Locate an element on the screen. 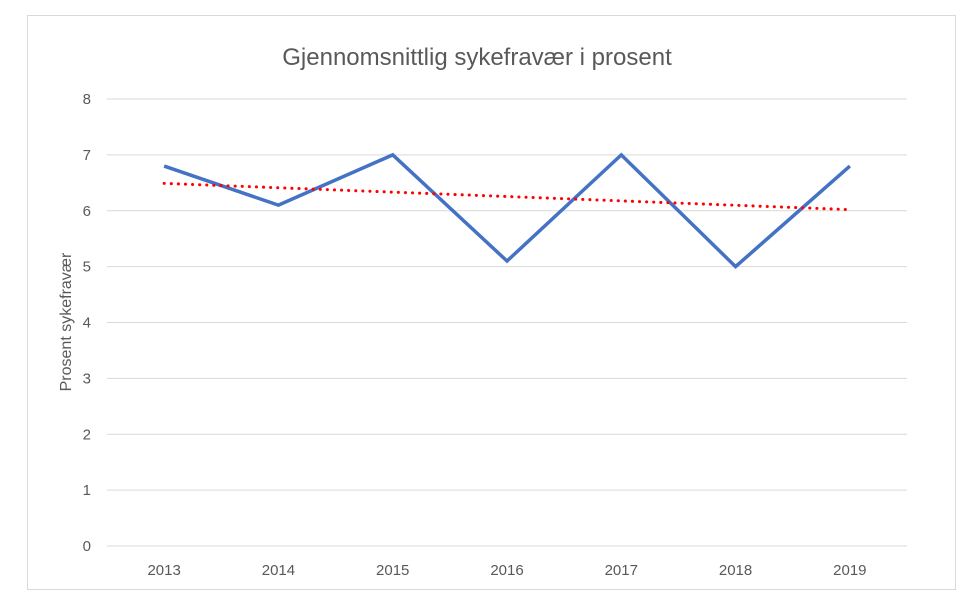 The image size is (976, 610). x-tick-label: 2015 is located at coordinates (392, 570).